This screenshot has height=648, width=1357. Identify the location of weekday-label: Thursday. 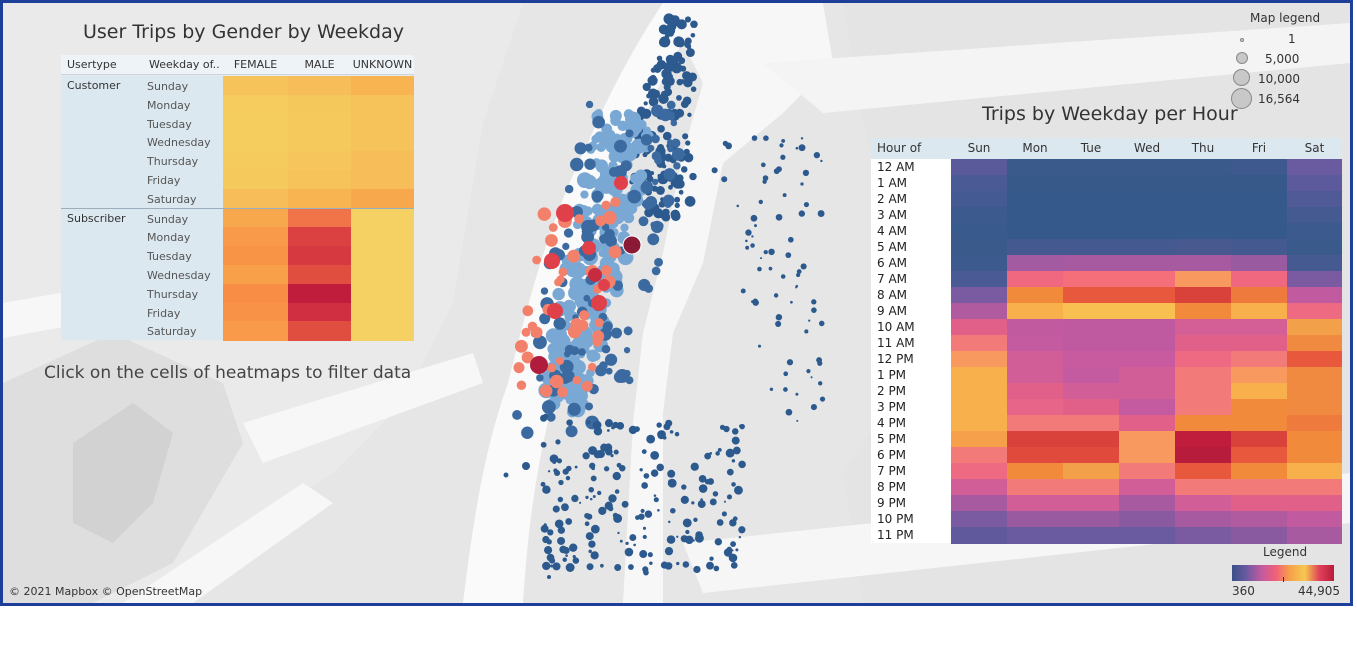
(173, 294).